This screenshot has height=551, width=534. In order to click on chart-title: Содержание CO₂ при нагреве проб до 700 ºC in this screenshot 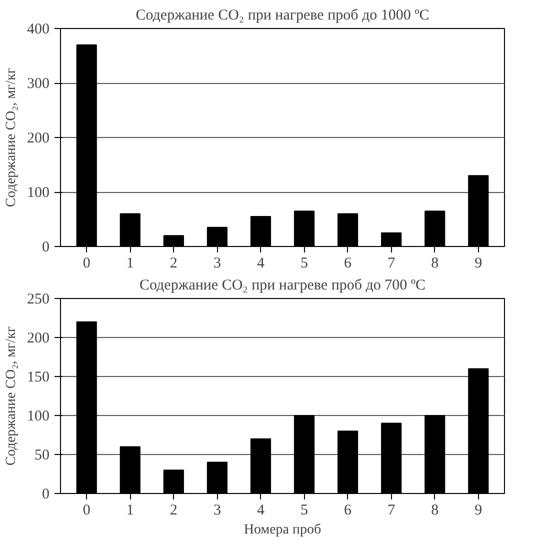, I will do `click(282, 286)`.